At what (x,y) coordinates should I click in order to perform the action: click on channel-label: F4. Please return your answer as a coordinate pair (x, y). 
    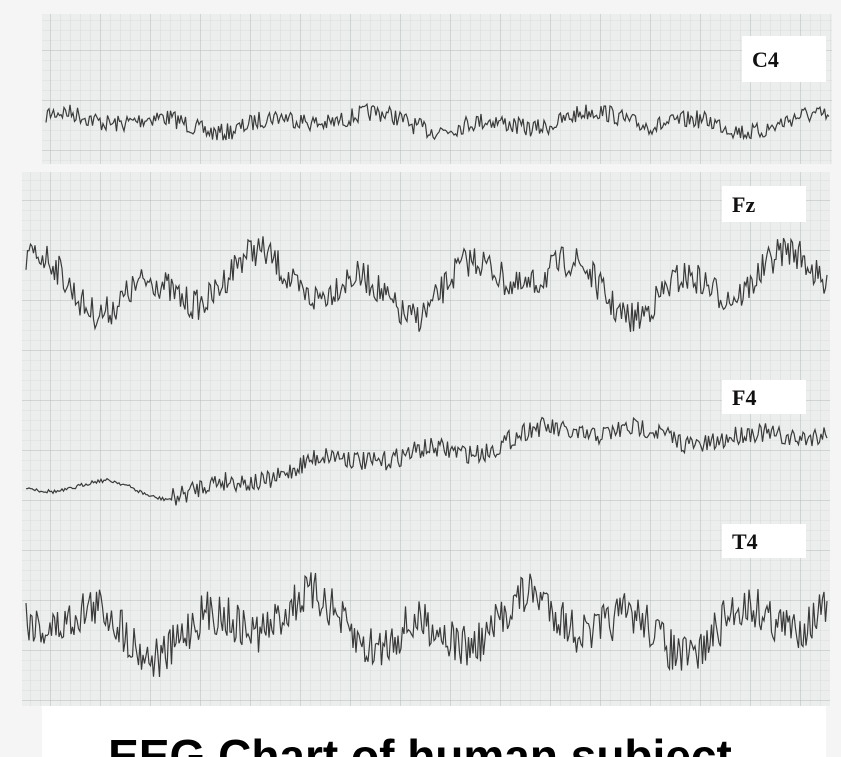
    Looking at the image, I should click on (744, 397).